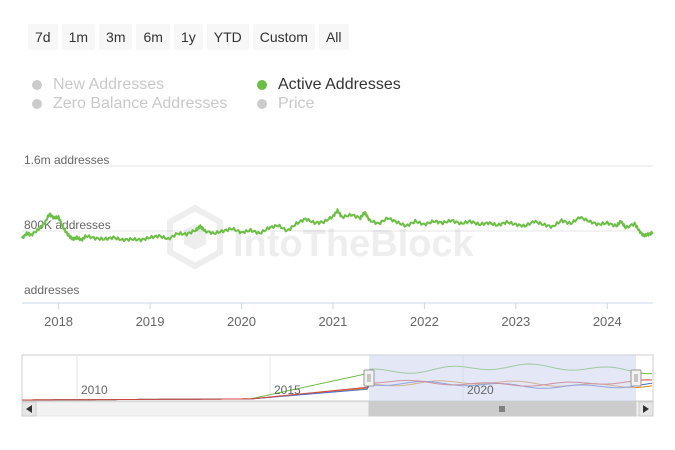  I want to click on arrow-right-icon, so click(646, 409).